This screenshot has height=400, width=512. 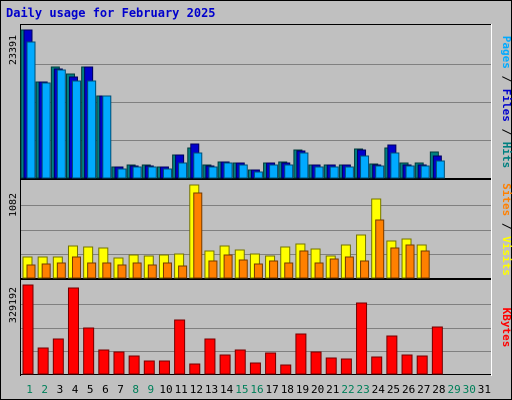 What do you see at coordinates (347, 389) in the screenshot?
I see `x-tick-label-day-22: 22` at bounding box center [347, 389].